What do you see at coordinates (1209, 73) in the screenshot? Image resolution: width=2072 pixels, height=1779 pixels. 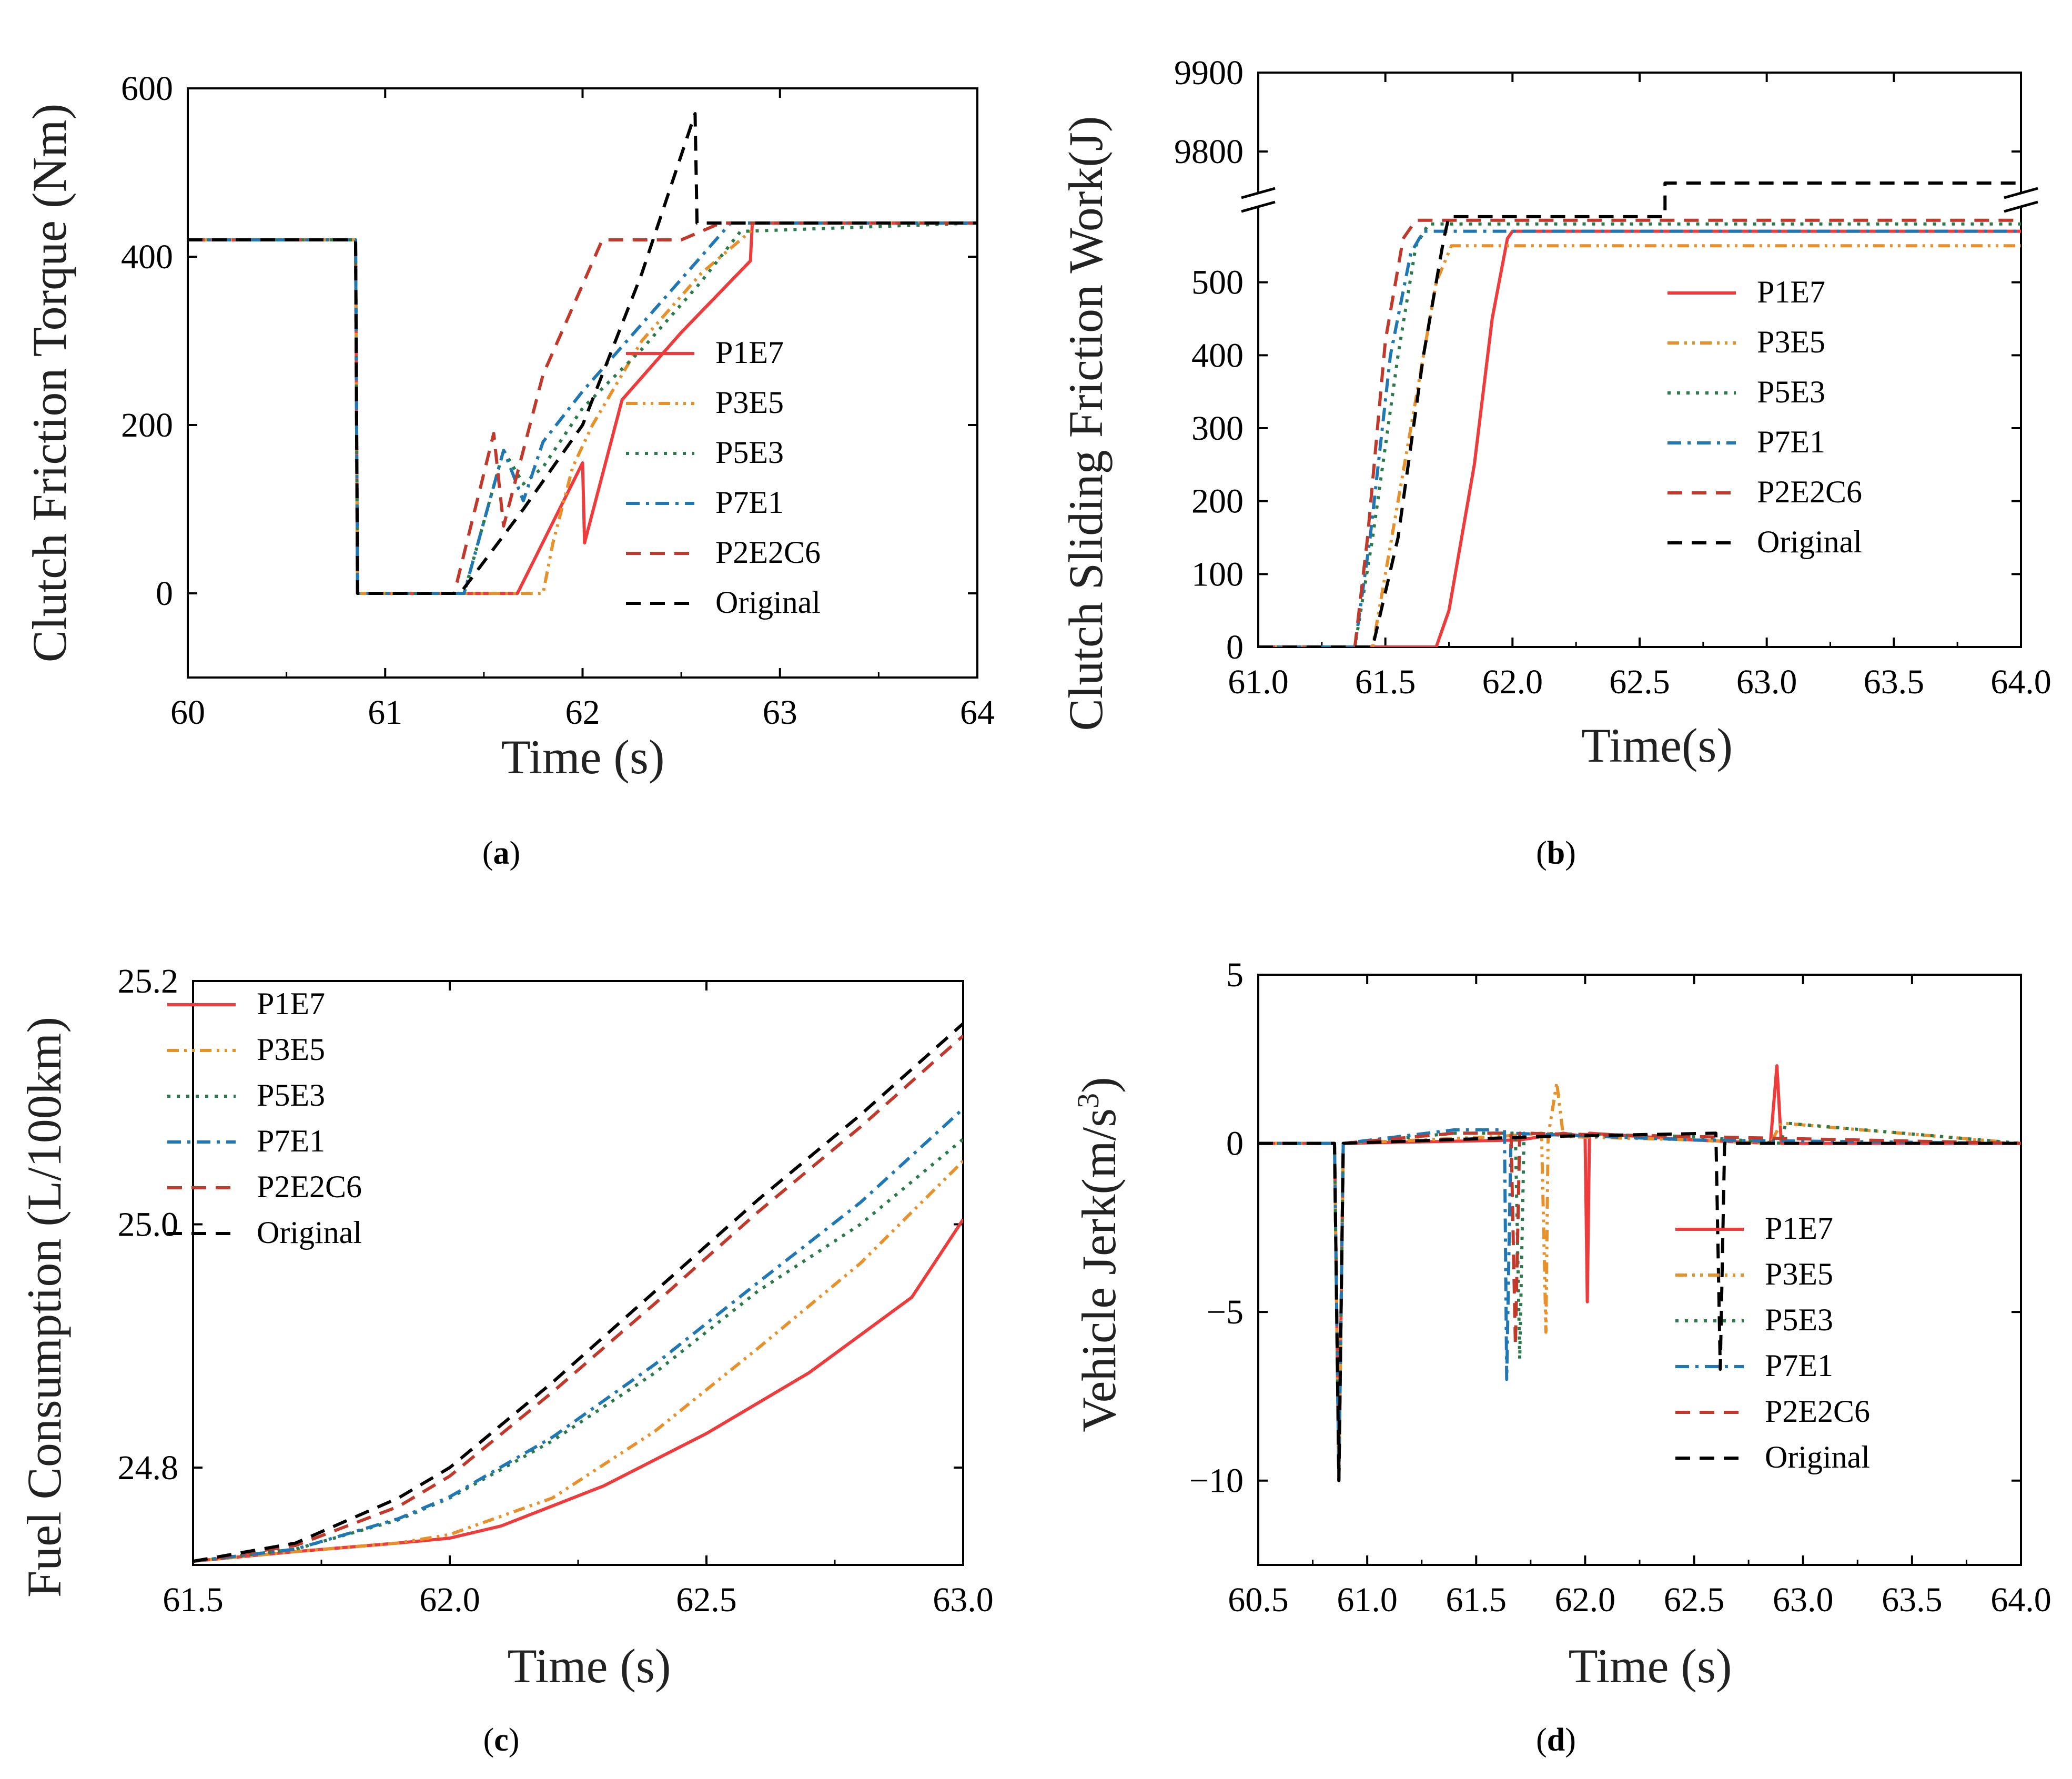 I see `y-tick-label: 9900` at bounding box center [1209, 73].